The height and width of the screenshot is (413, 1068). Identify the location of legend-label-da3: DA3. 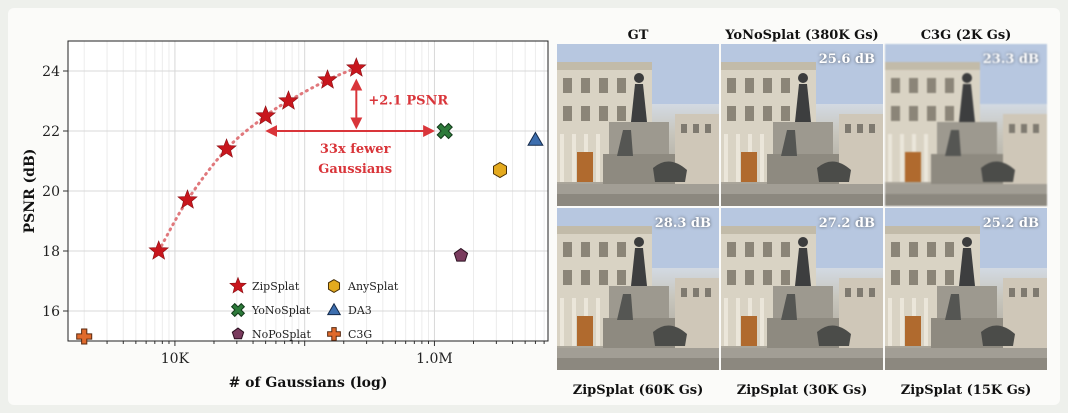
(360, 310).